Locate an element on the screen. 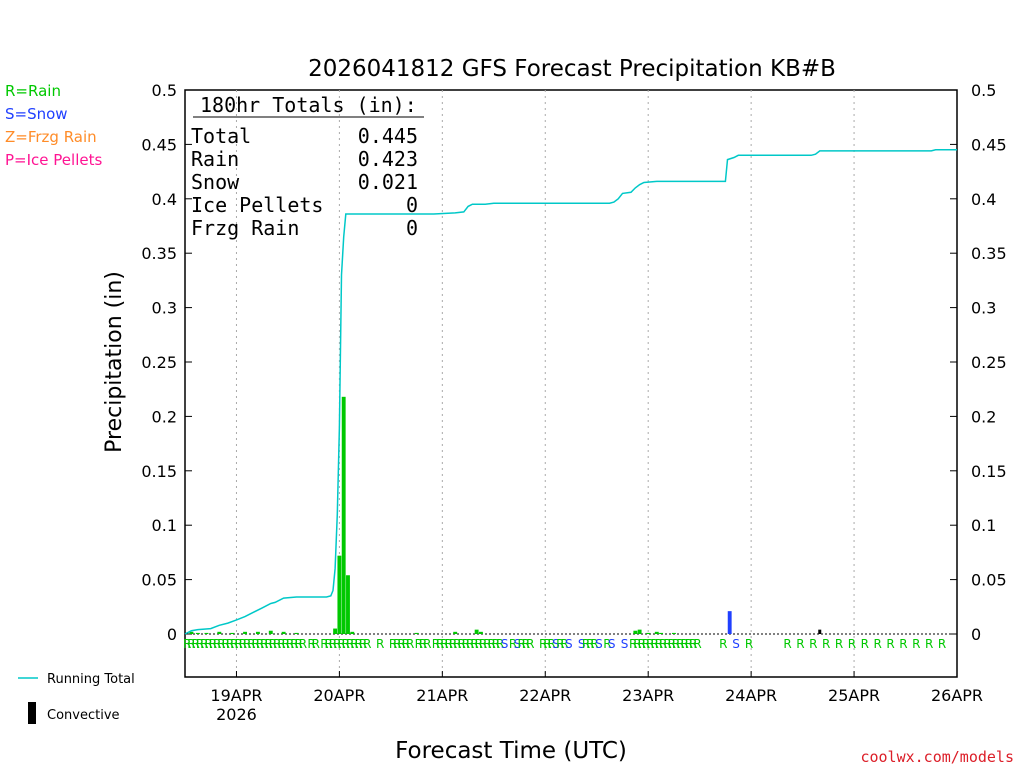 The width and height of the screenshot is (1024, 768). y-axis-left: 0 0.05 0.1 0.15 0.2 0.25 0.3 0.35 0.4 0.45 0.5 is located at coordinates (166, 362).